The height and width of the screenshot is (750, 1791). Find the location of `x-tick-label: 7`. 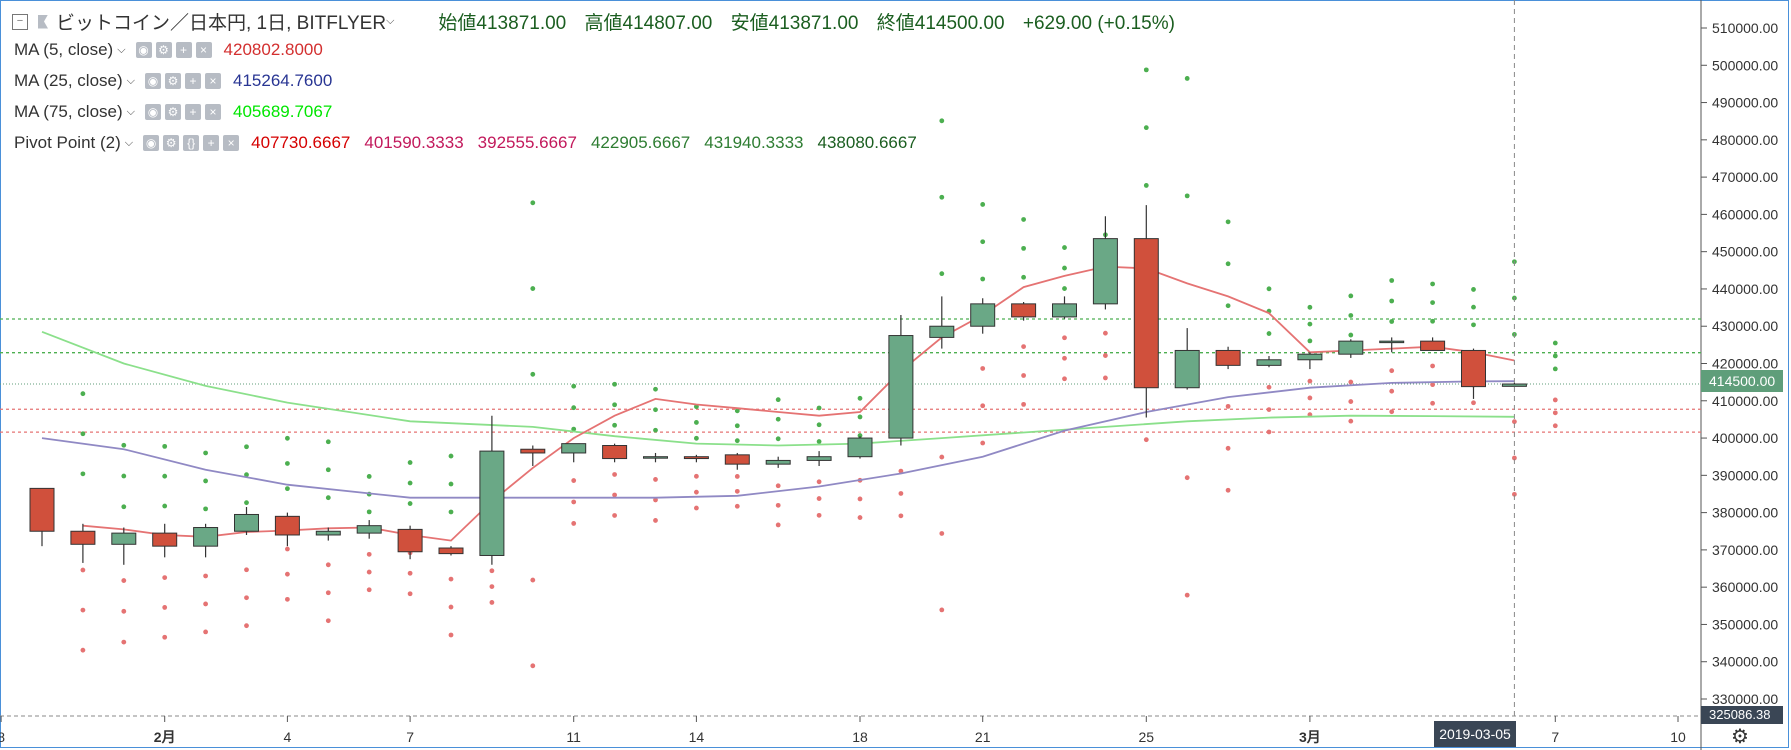

x-tick-label: 7 is located at coordinates (1555, 737).